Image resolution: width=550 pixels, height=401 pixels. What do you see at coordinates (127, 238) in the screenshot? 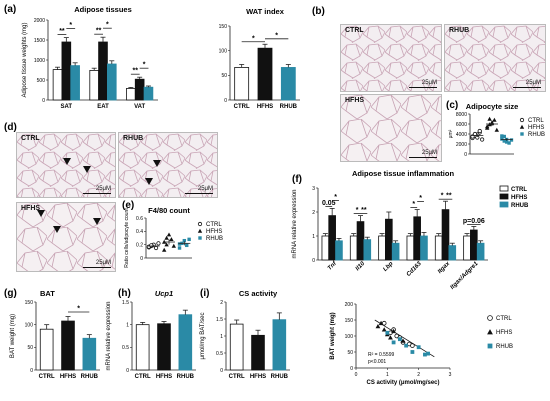
I see `y-axis-title: Ratio cells/adipocyte count` at bounding box center [127, 238].